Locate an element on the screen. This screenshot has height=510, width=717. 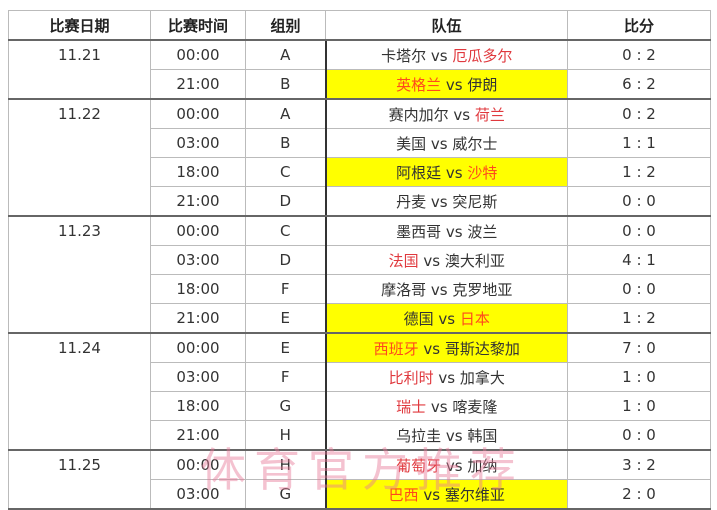
match-teams: 墨西哥 vs 波兰 is located at coordinates (446, 230).